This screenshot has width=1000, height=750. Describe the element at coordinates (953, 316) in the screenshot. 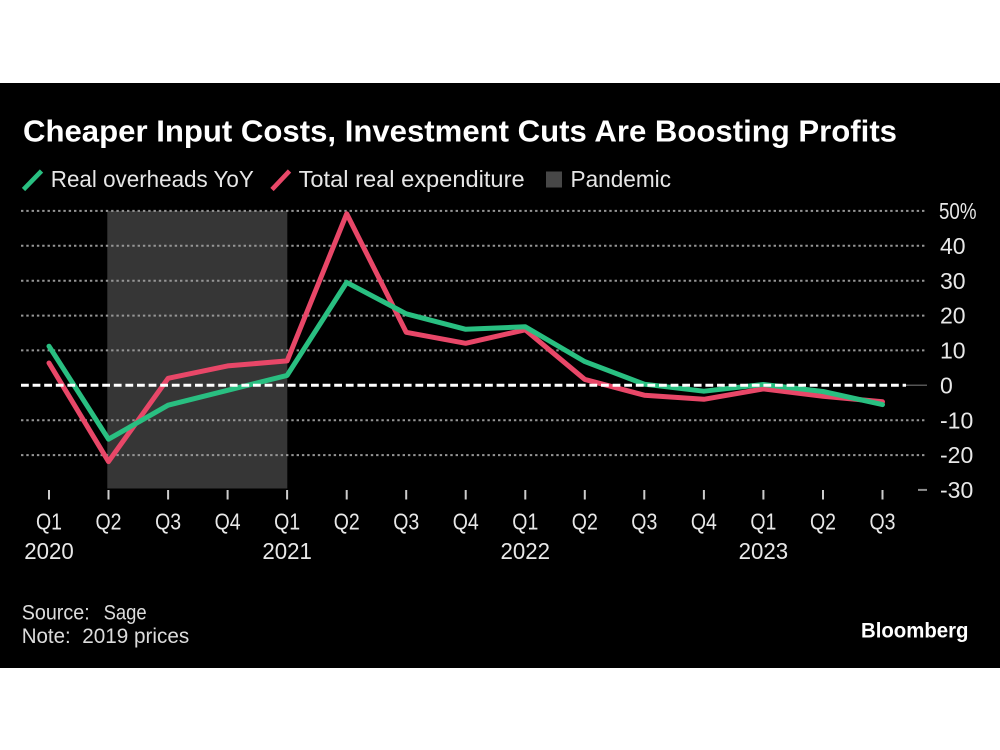

I see `svg-text: 20` at that location.